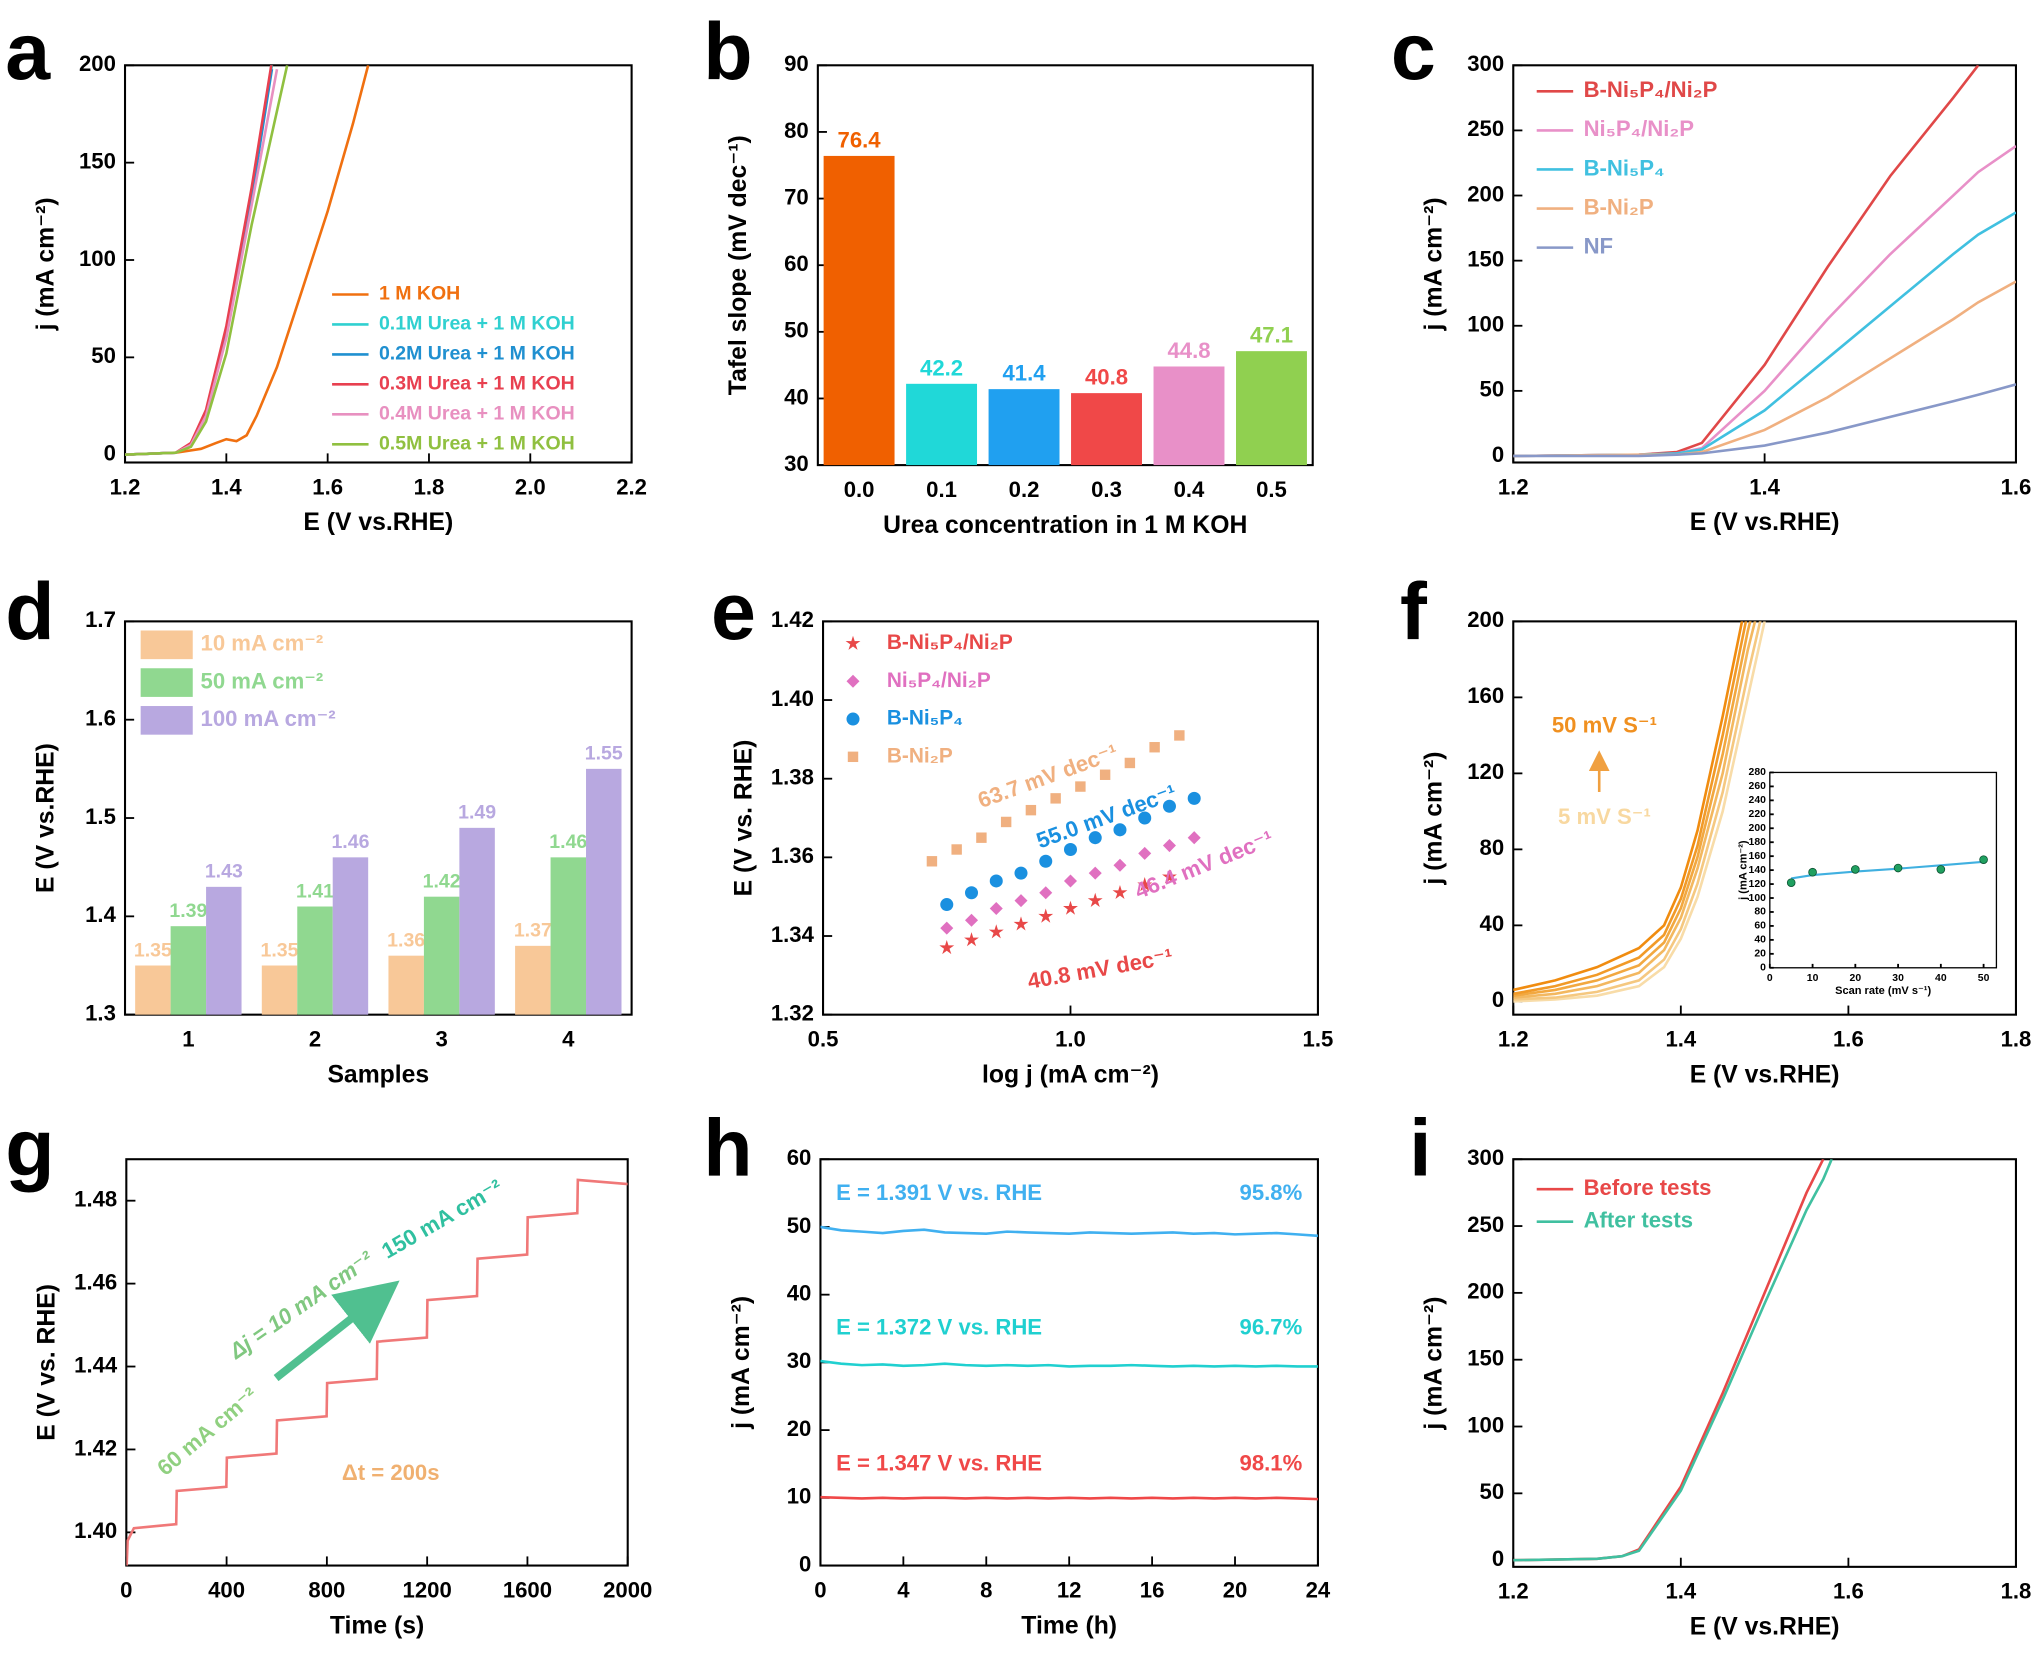  Describe the element at coordinates (45, 818) in the screenshot. I see `y-axis-label: E (V vs.RHE)` at that location.